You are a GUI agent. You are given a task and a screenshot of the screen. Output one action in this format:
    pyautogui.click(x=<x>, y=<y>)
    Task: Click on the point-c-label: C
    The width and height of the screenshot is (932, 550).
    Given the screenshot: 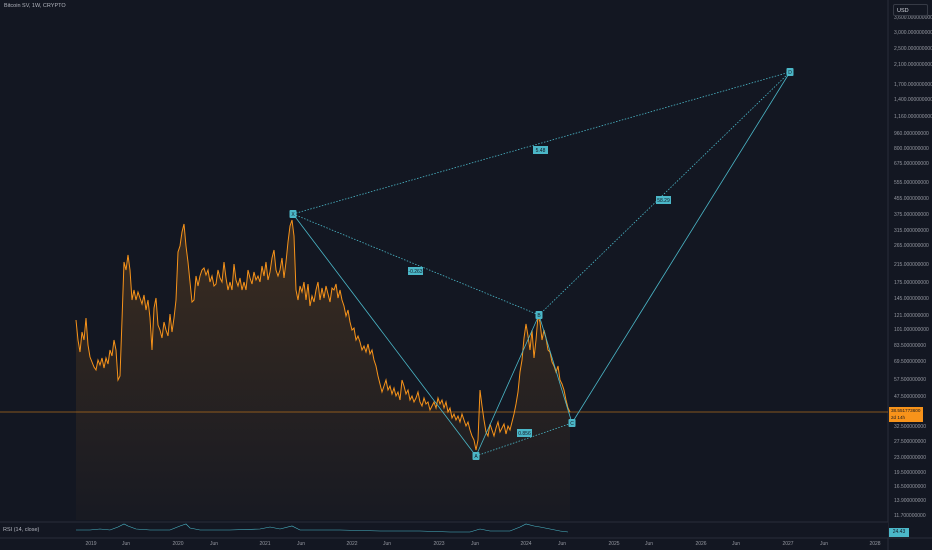 What is the action you would take?
    pyautogui.click(x=572, y=424)
    